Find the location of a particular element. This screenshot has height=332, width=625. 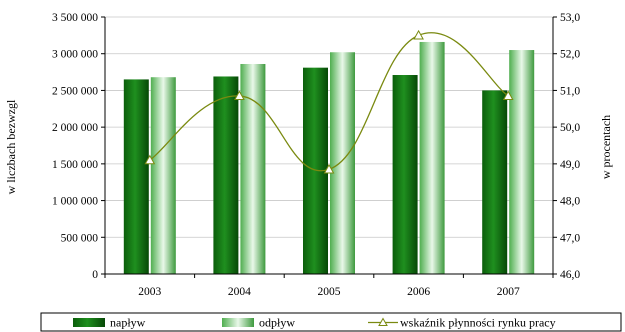

legend-border is located at coordinates (331, 322).